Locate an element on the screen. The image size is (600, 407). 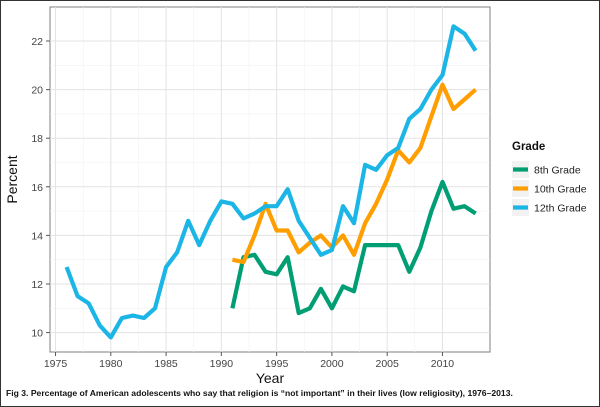
y-tick-label: 20 is located at coordinates (37, 91).